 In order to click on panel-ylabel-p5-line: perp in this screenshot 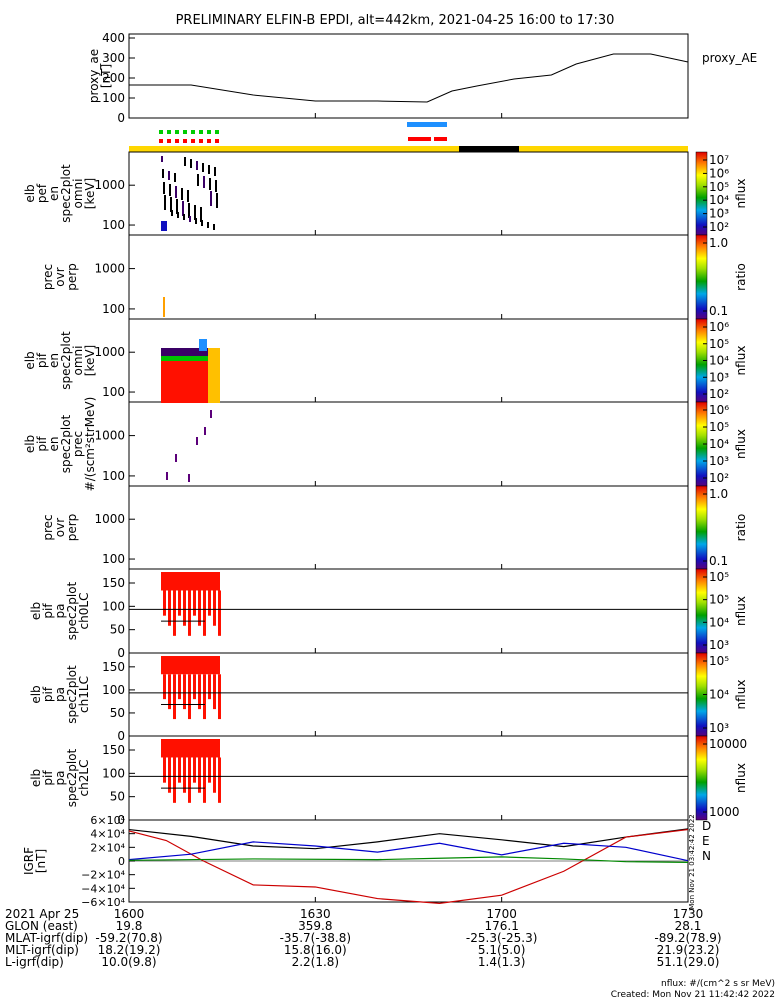, I will do `click(72, 528)`.